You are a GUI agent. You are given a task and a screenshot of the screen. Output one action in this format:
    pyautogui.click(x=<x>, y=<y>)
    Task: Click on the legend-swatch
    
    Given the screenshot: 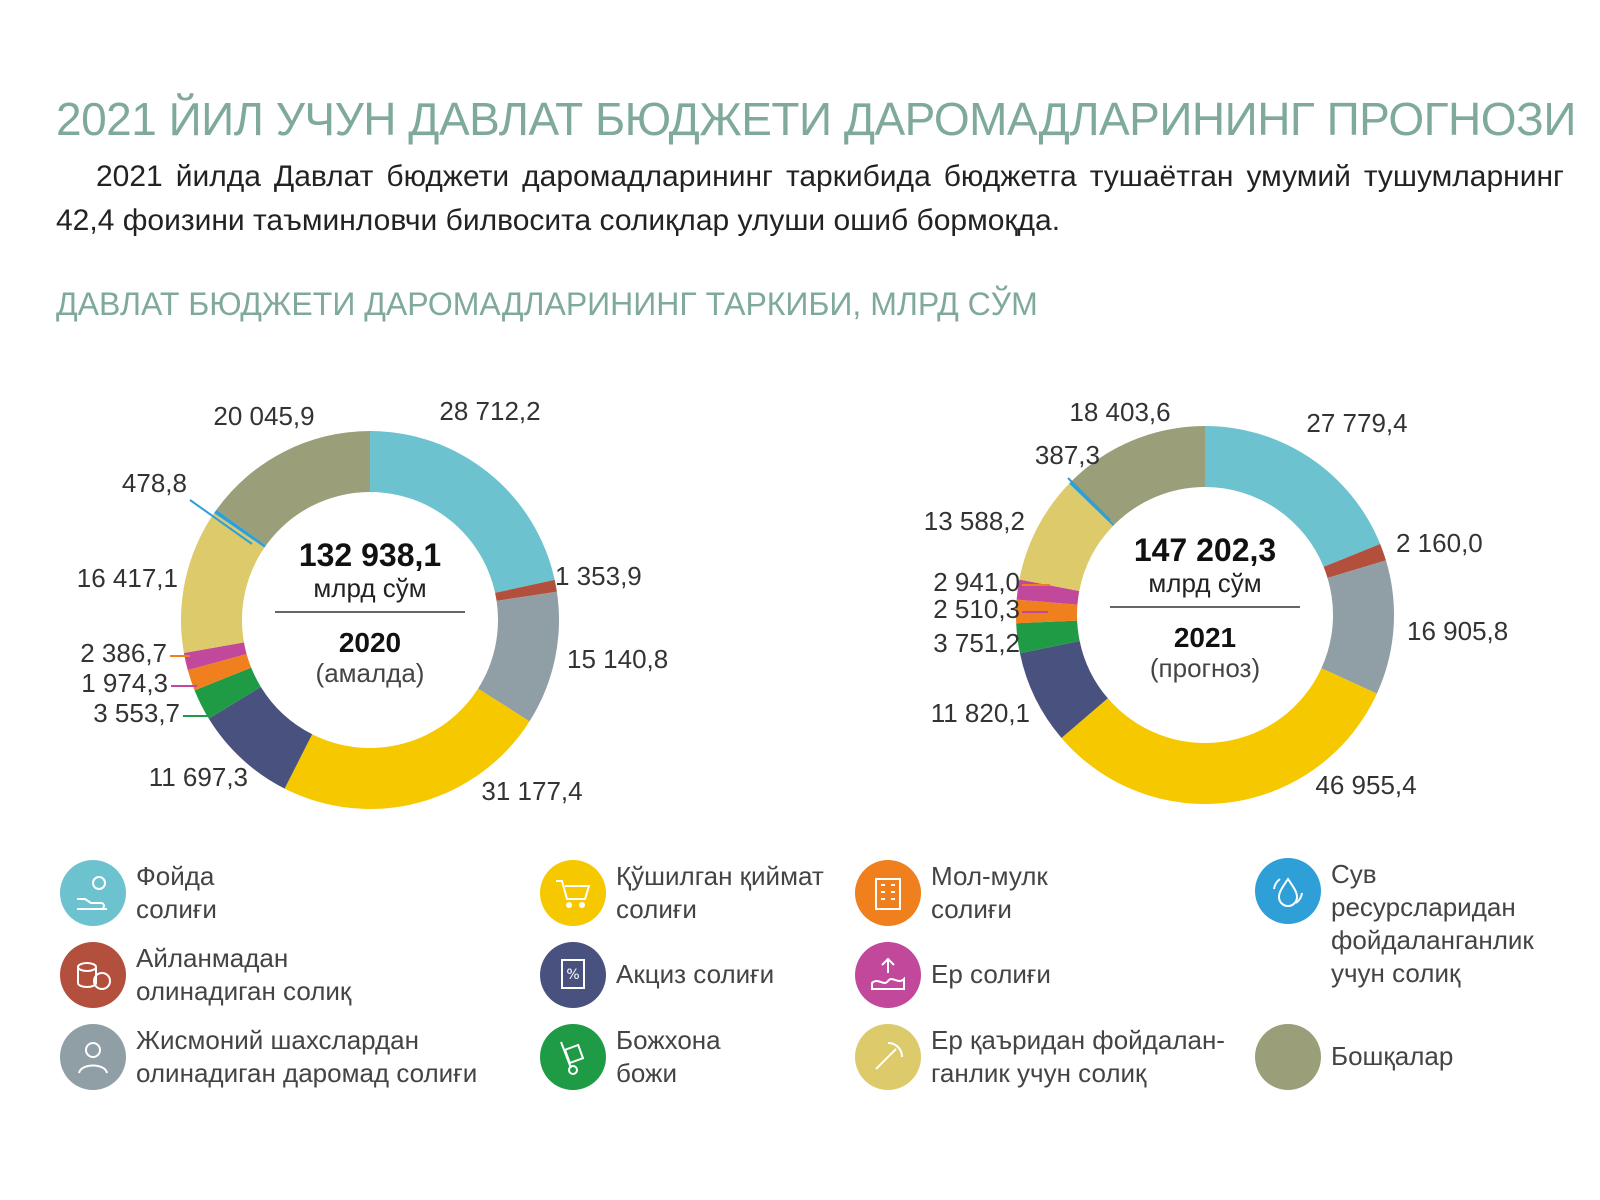 What is the action you would take?
    pyautogui.click(x=1288, y=1057)
    